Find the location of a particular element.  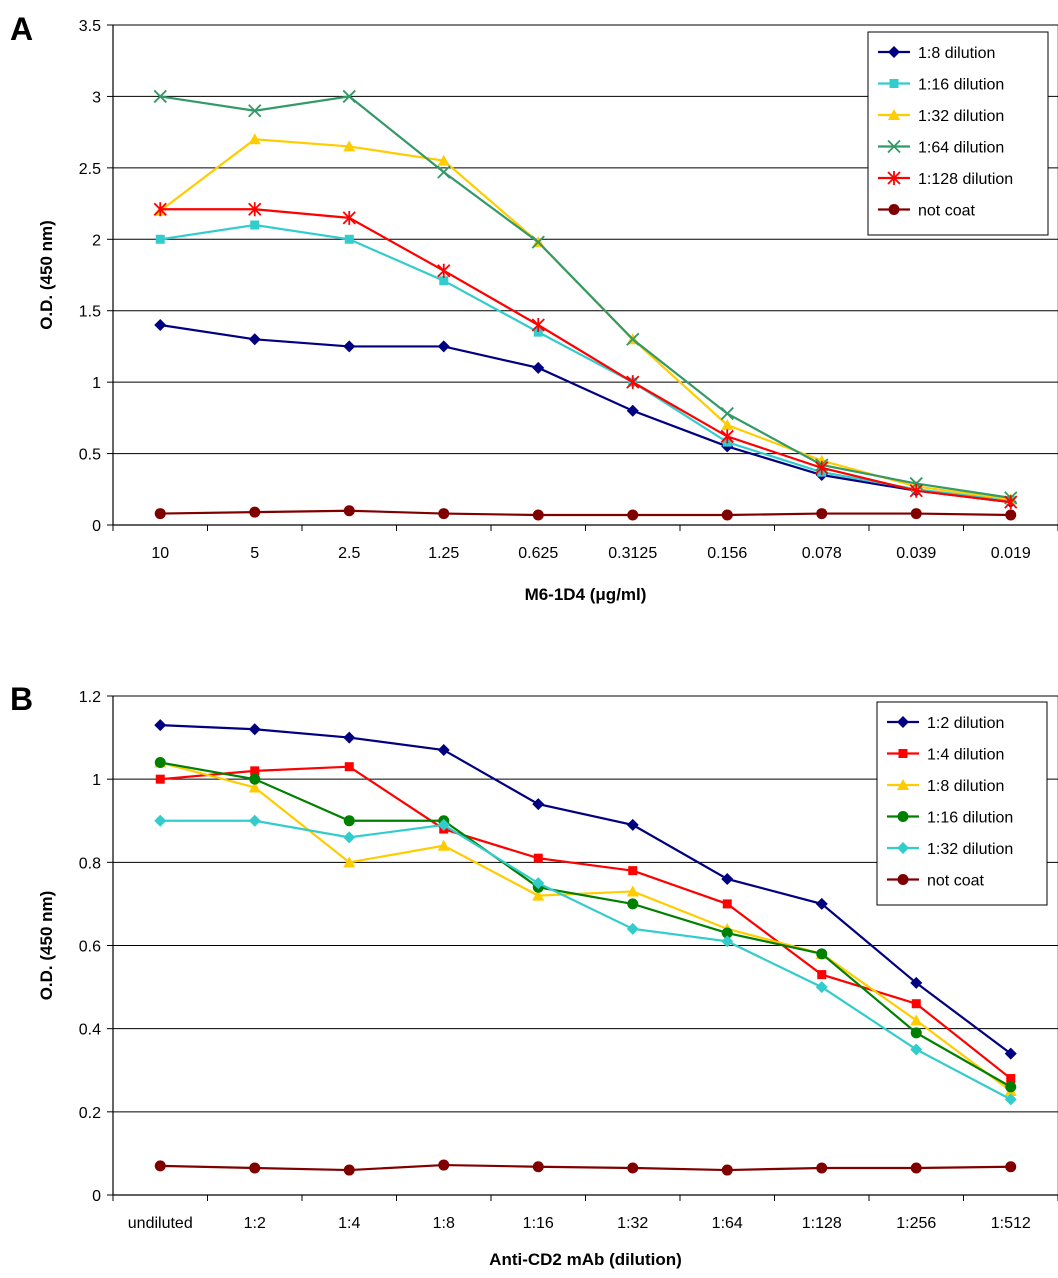

y-tick-label: 1.5 is located at coordinates (90, 312).